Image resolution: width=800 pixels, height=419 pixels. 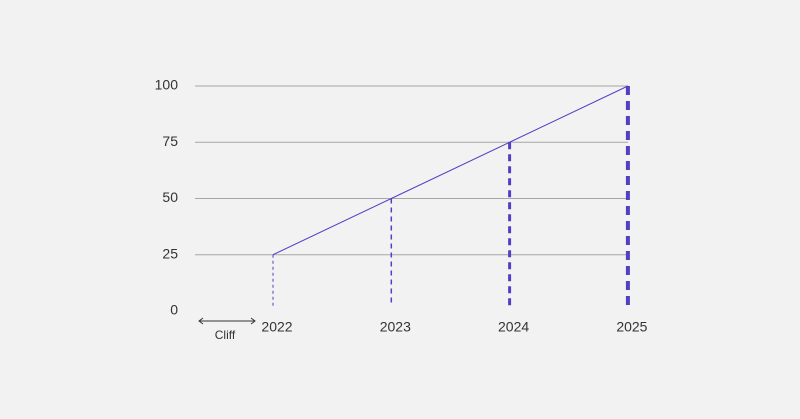 I want to click on y-tick-label: 25, so click(x=170, y=253).